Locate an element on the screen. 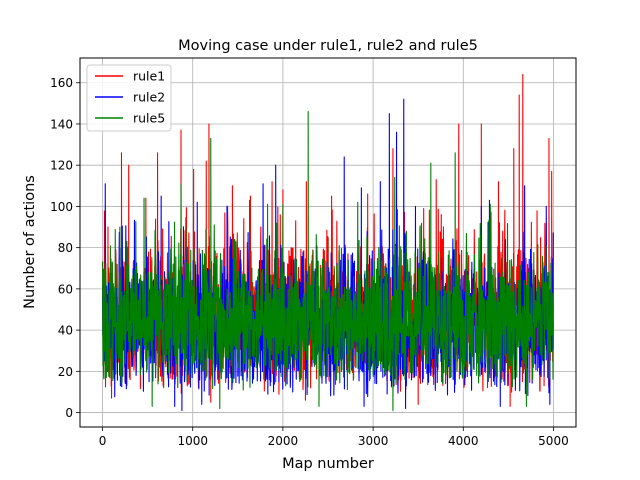 The height and width of the screenshot is (480, 640). y-tick-label: 40 is located at coordinates (65, 331).